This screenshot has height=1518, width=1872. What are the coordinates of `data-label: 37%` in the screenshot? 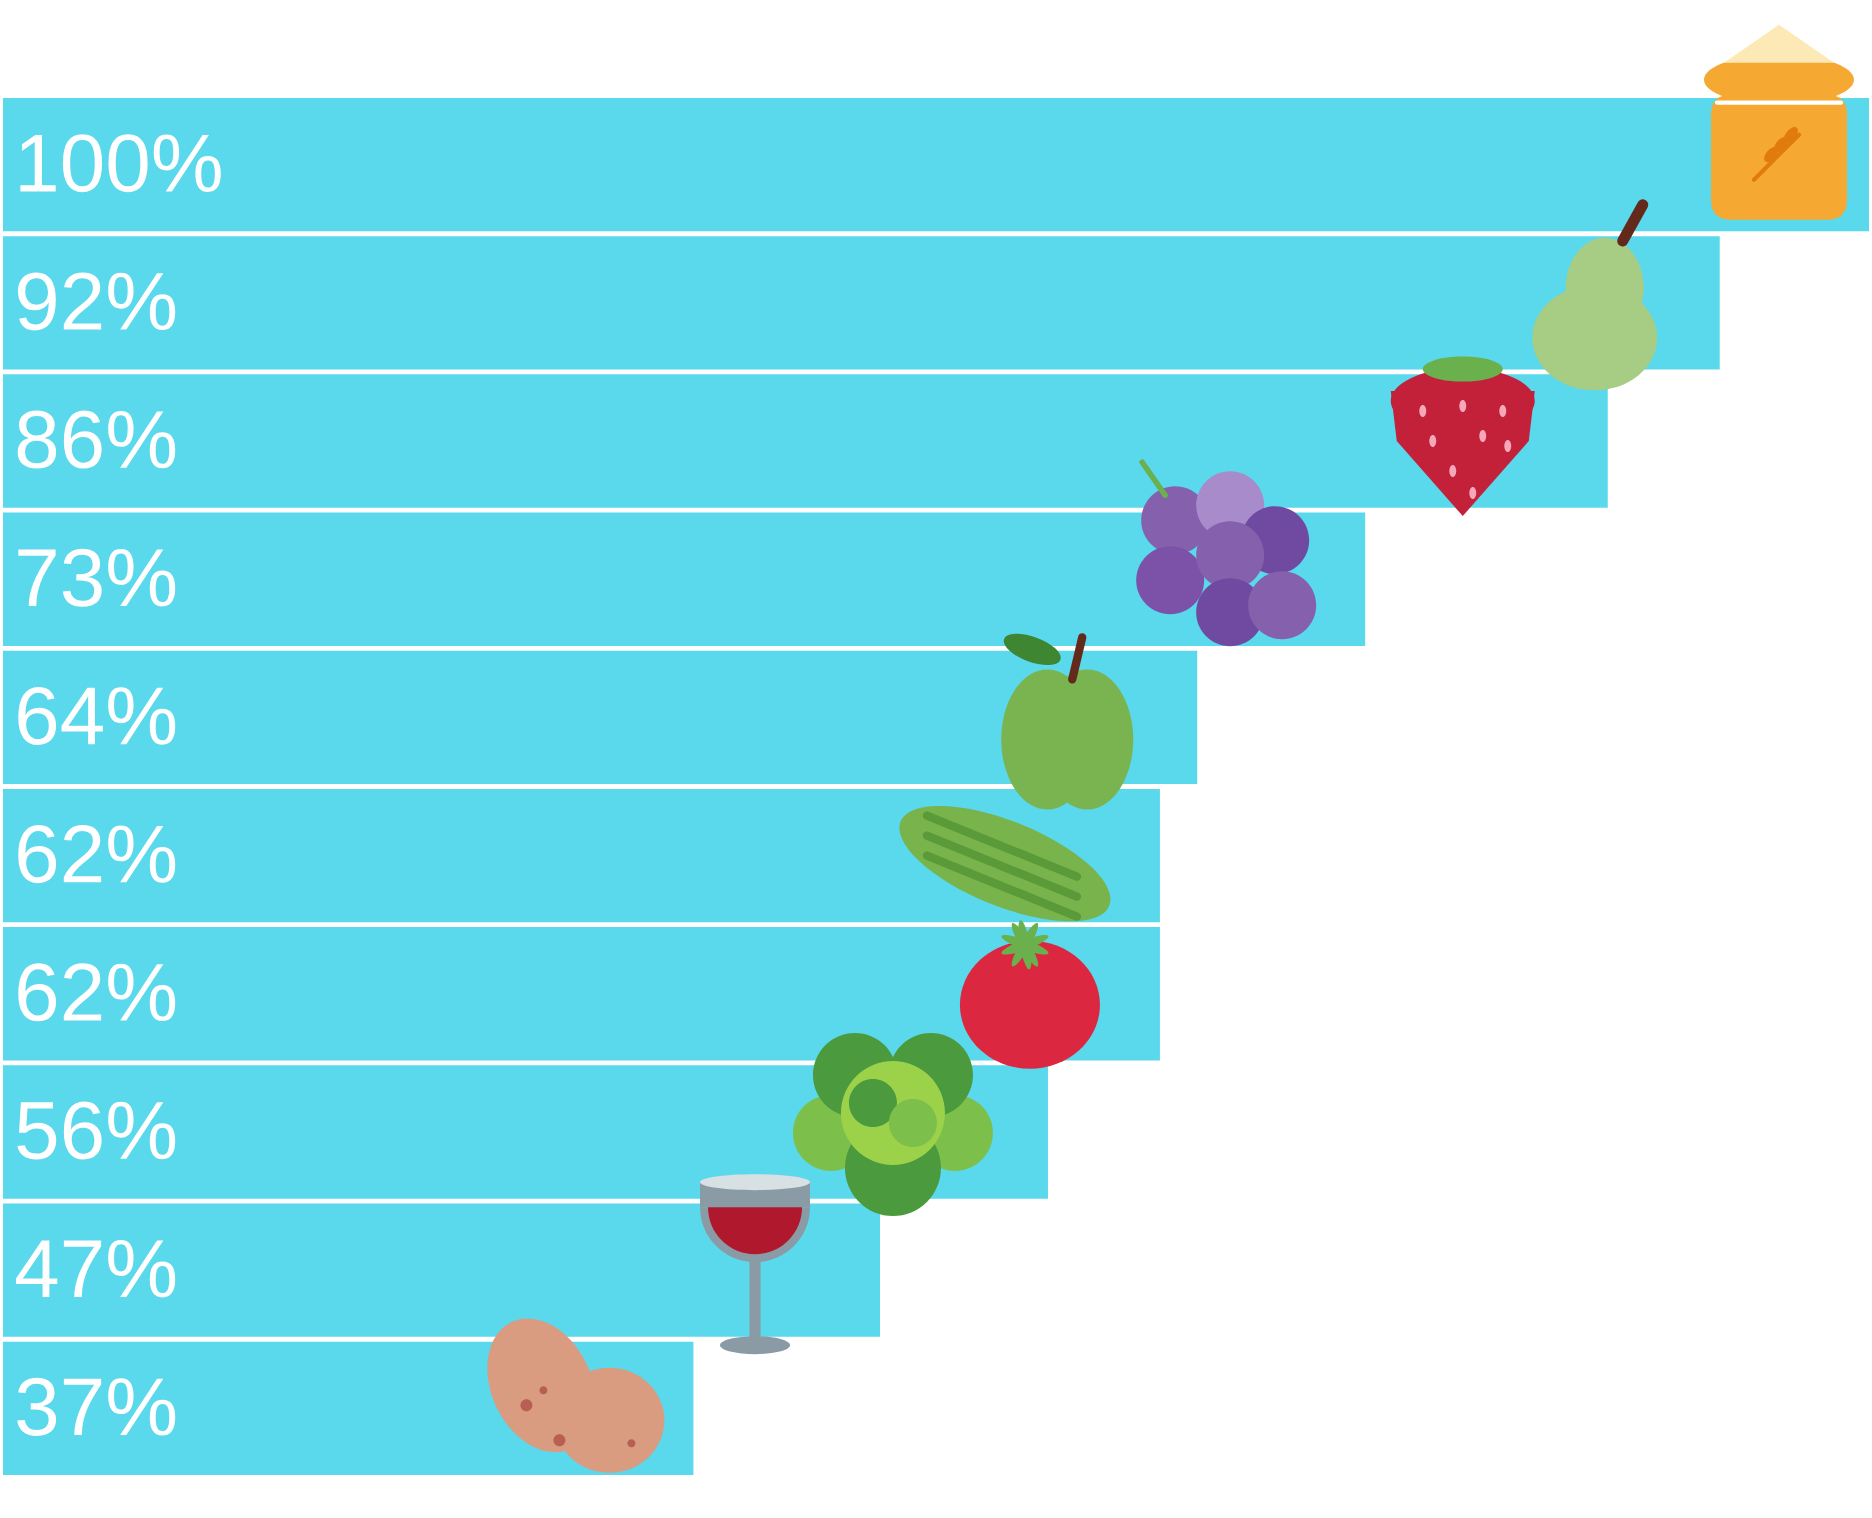 It's located at (96, 1406).